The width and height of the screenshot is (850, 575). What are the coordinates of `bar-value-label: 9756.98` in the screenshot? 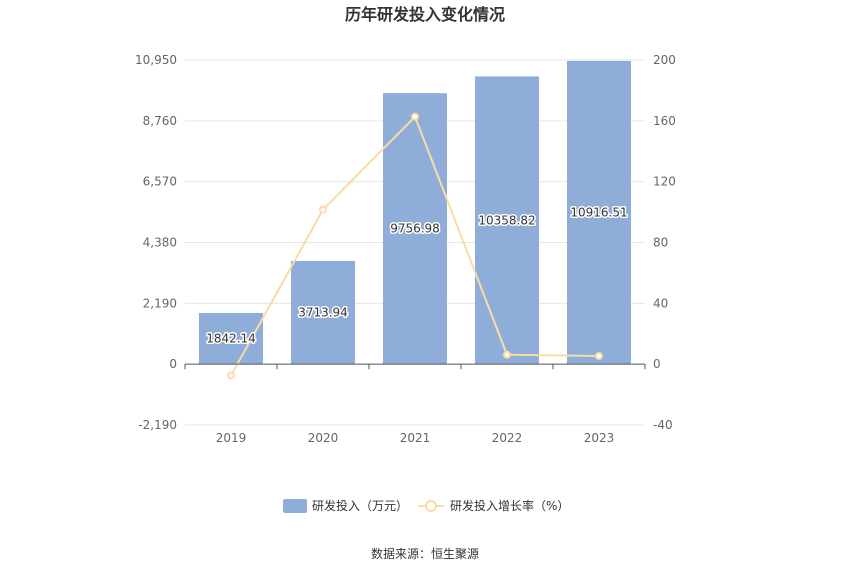 It's located at (415, 229).